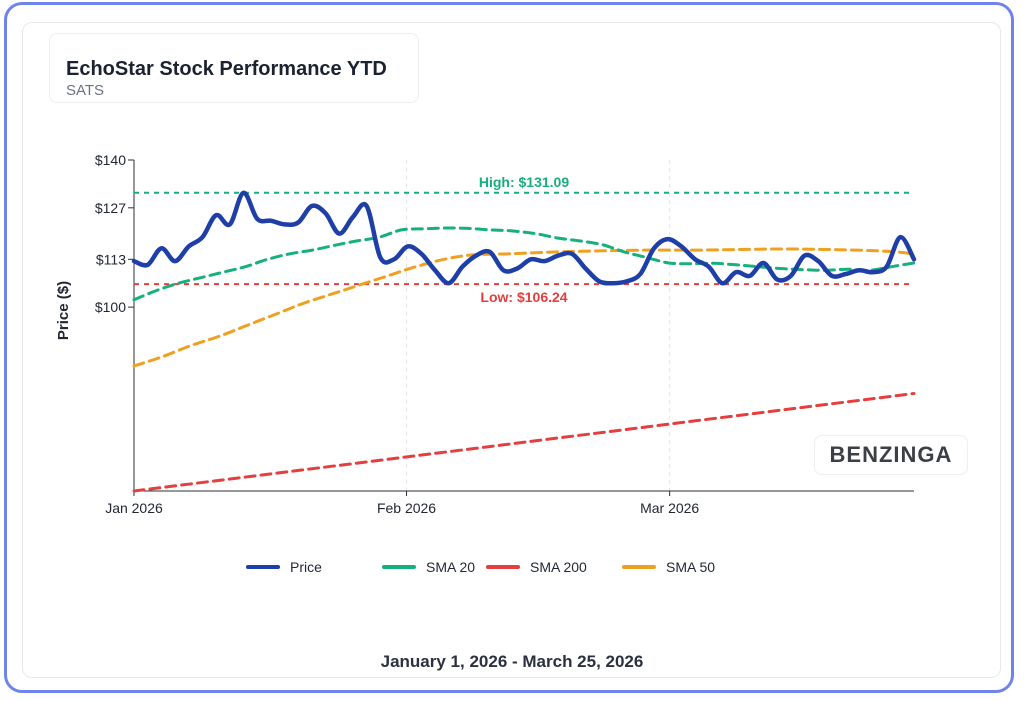  I want to click on reference-lines: High: $131.09 Low: $106.24, so click(524, 239).